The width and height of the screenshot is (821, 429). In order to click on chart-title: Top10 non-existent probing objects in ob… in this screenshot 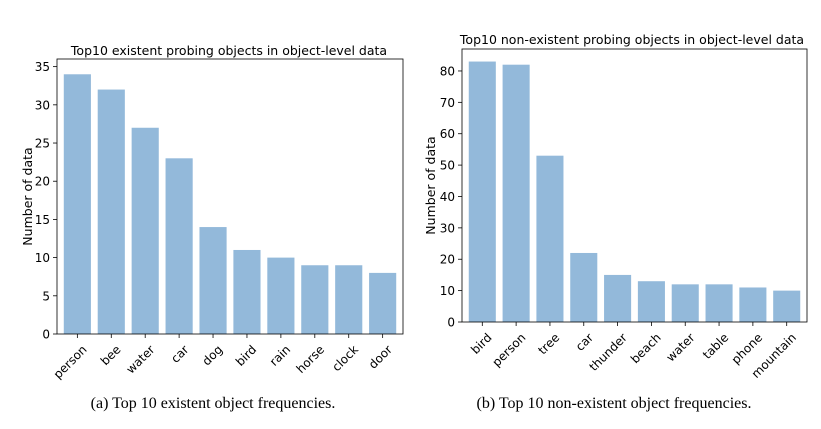, I will do `click(631, 39)`.